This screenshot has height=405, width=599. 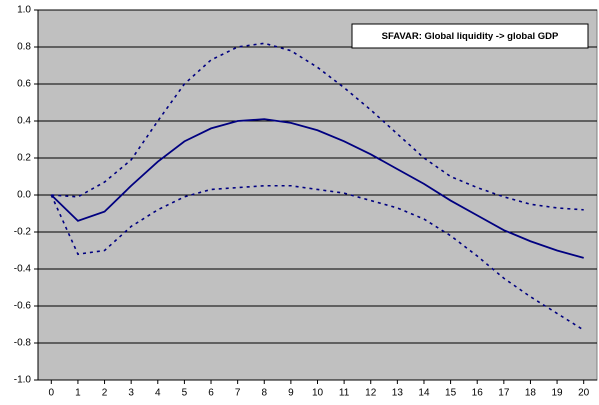 What do you see at coordinates (185, 393) in the screenshot?
I see `x-tick-label: 5` at bounding box center [185, 393].